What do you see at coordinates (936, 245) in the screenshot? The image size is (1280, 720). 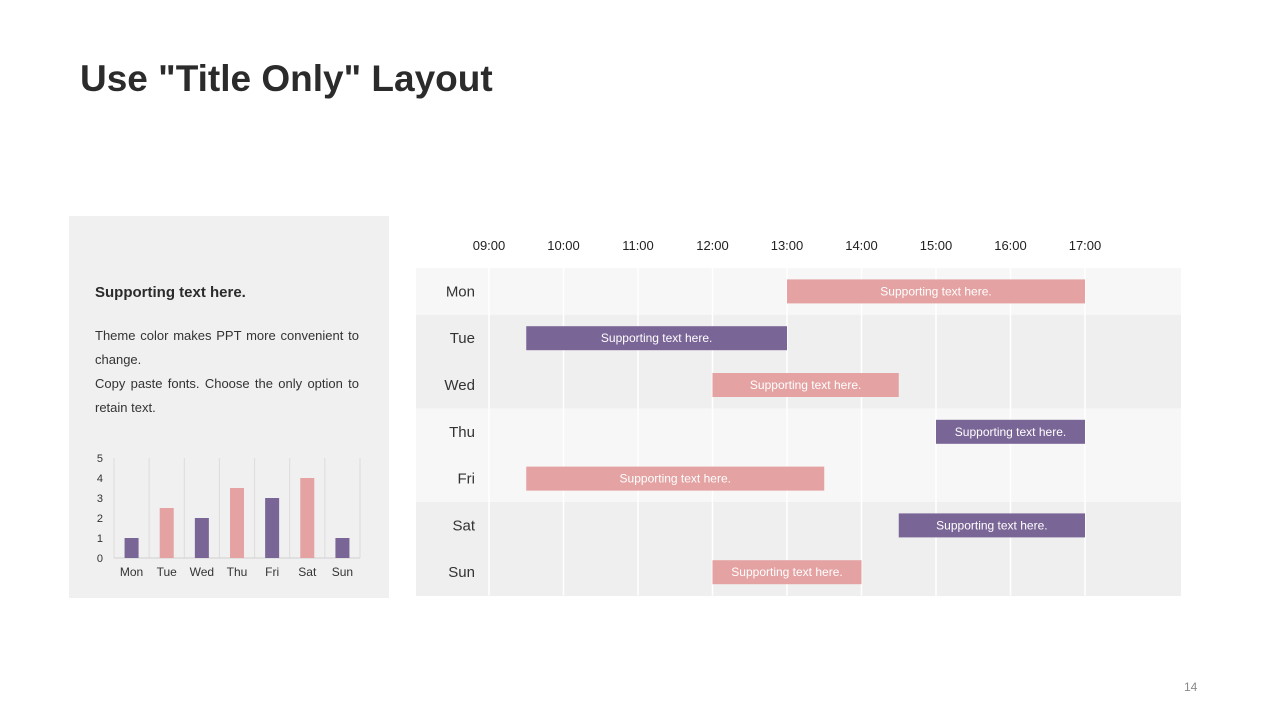 I see `time-tick-label: 15:00` at bounding box center [936, 245].